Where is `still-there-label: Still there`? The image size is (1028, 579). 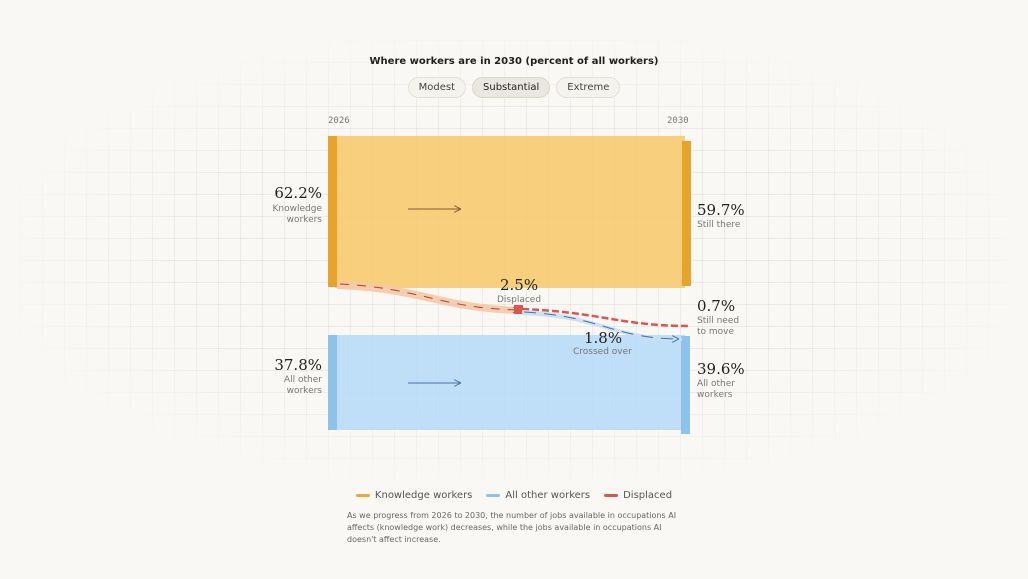 still-there-label: Still there is located at coordinates (719, 225).